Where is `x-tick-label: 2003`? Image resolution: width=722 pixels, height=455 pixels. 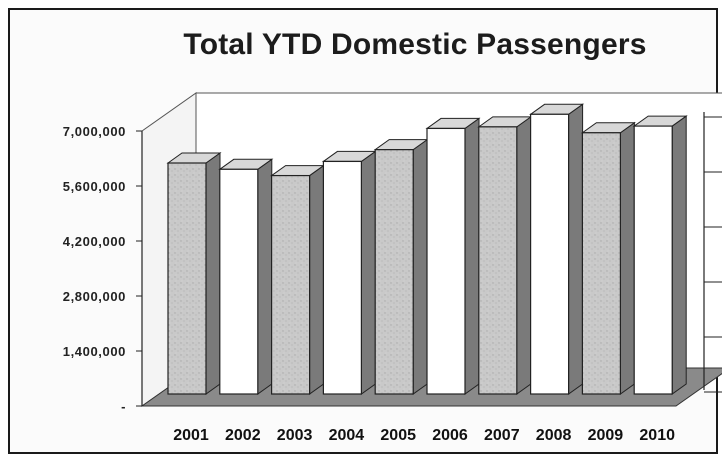
x-tick-label: 2003 is located at coordinates (295, 435).